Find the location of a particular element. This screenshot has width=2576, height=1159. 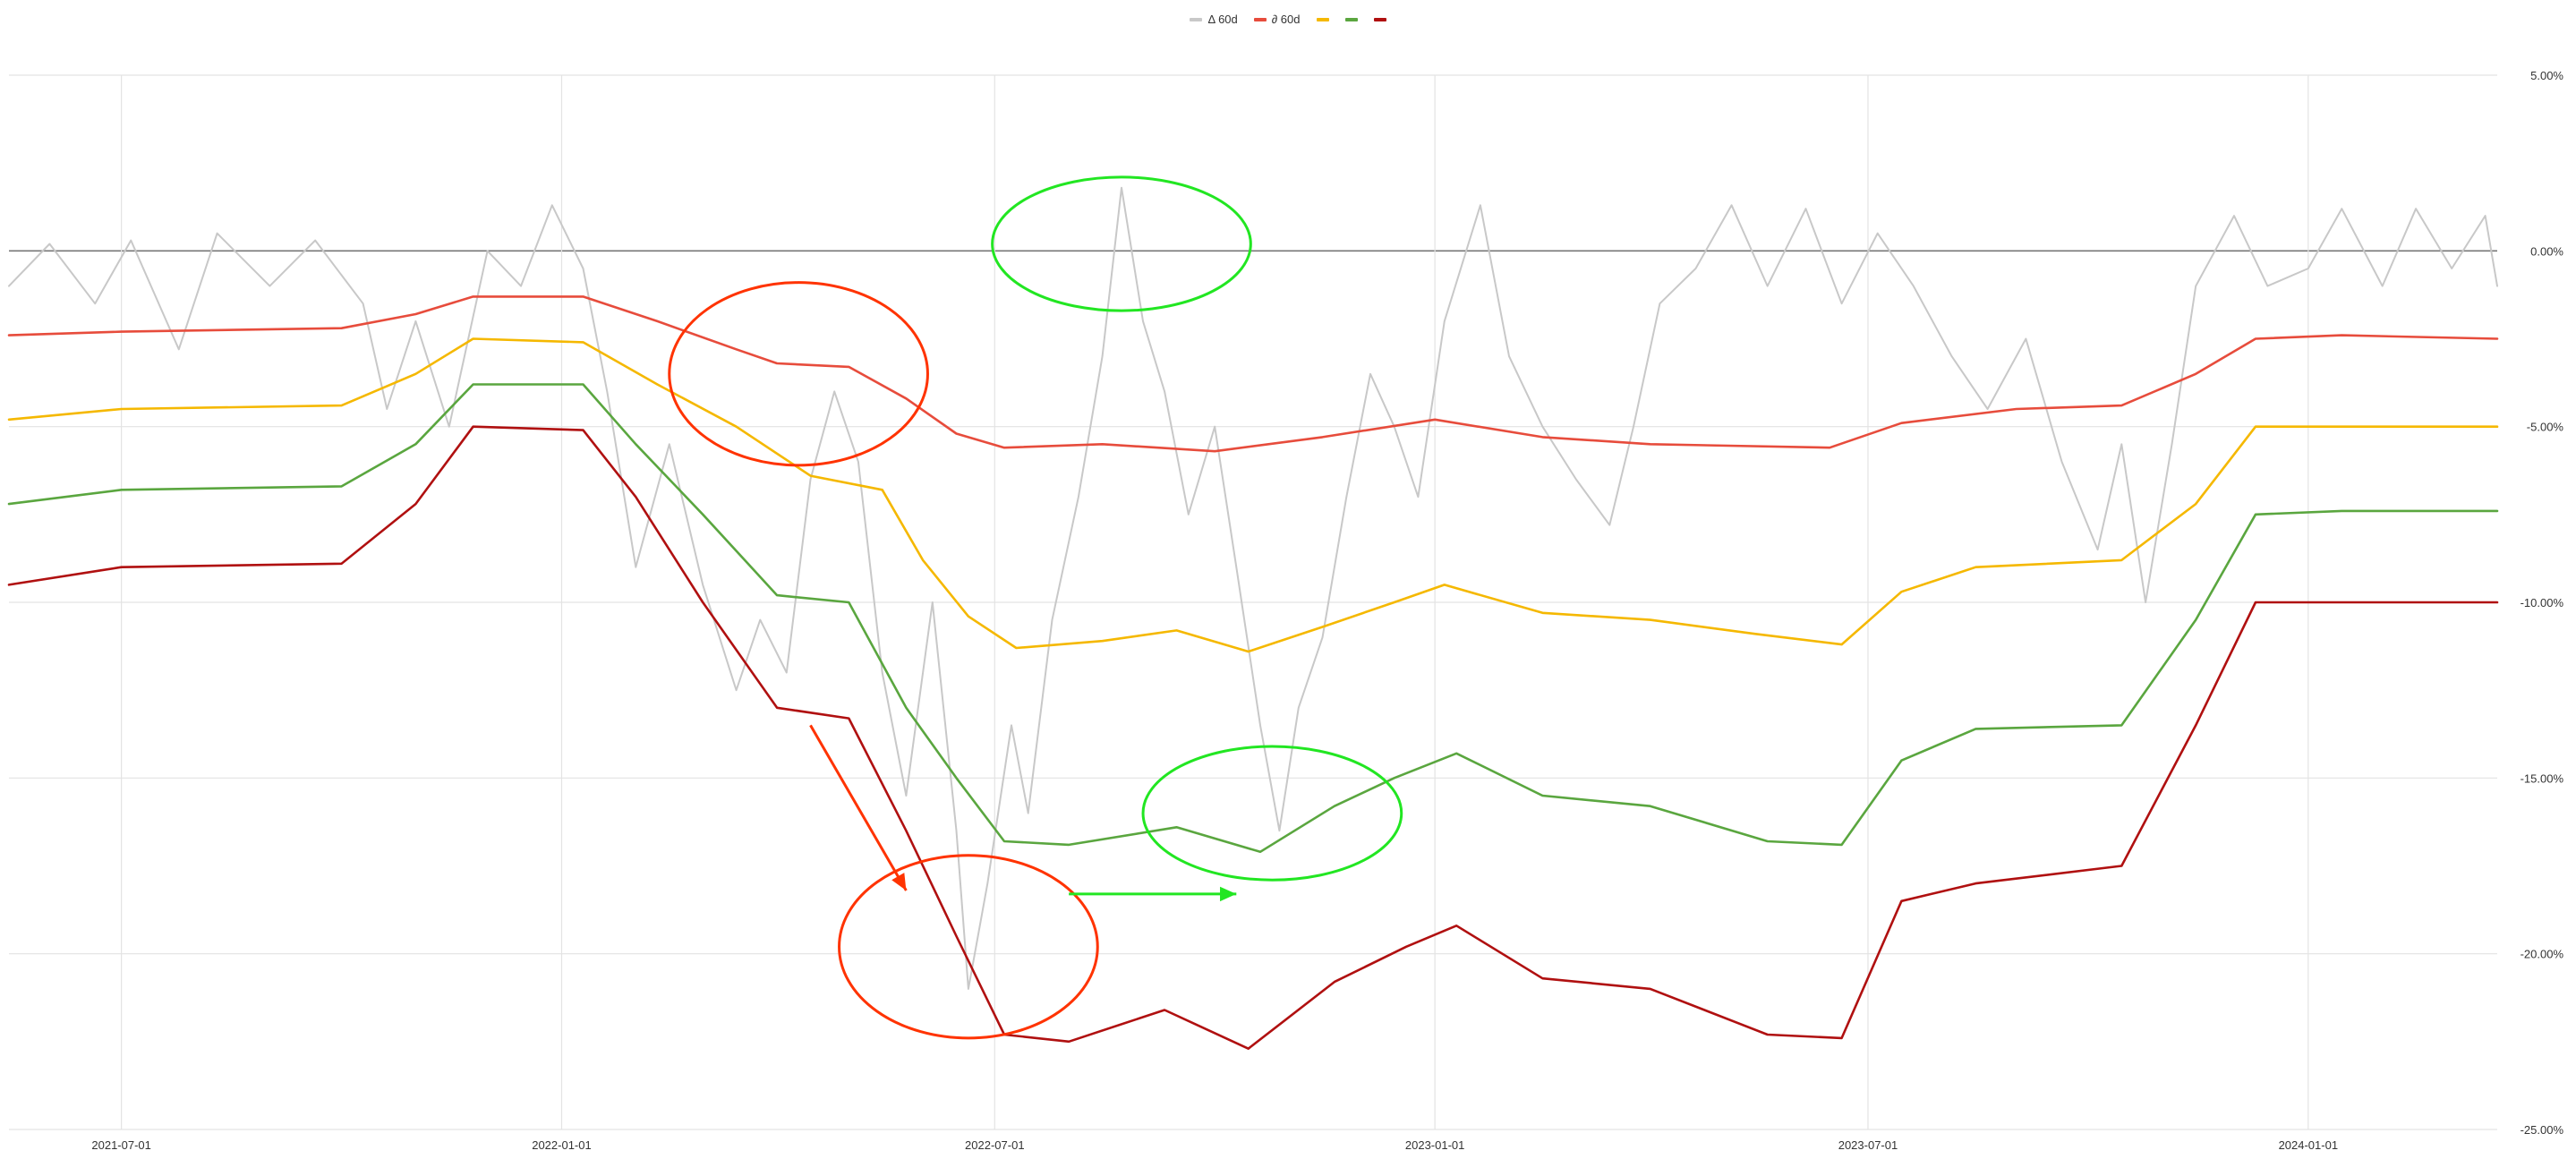

x-tick-label: 2021-07-01 is located at coordinates (121, 1145).